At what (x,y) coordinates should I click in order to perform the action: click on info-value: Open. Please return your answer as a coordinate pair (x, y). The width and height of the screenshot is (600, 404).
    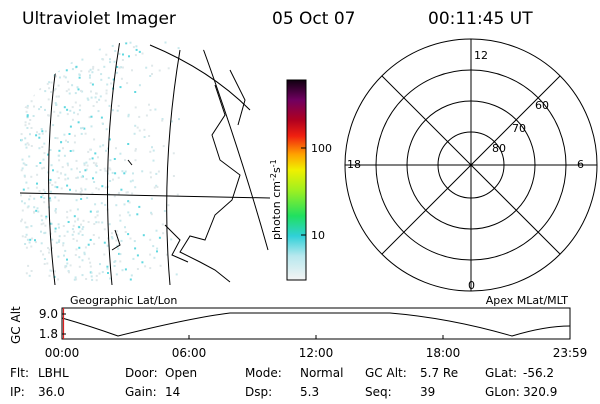
    Looking at the image, I should click on (181, 373).